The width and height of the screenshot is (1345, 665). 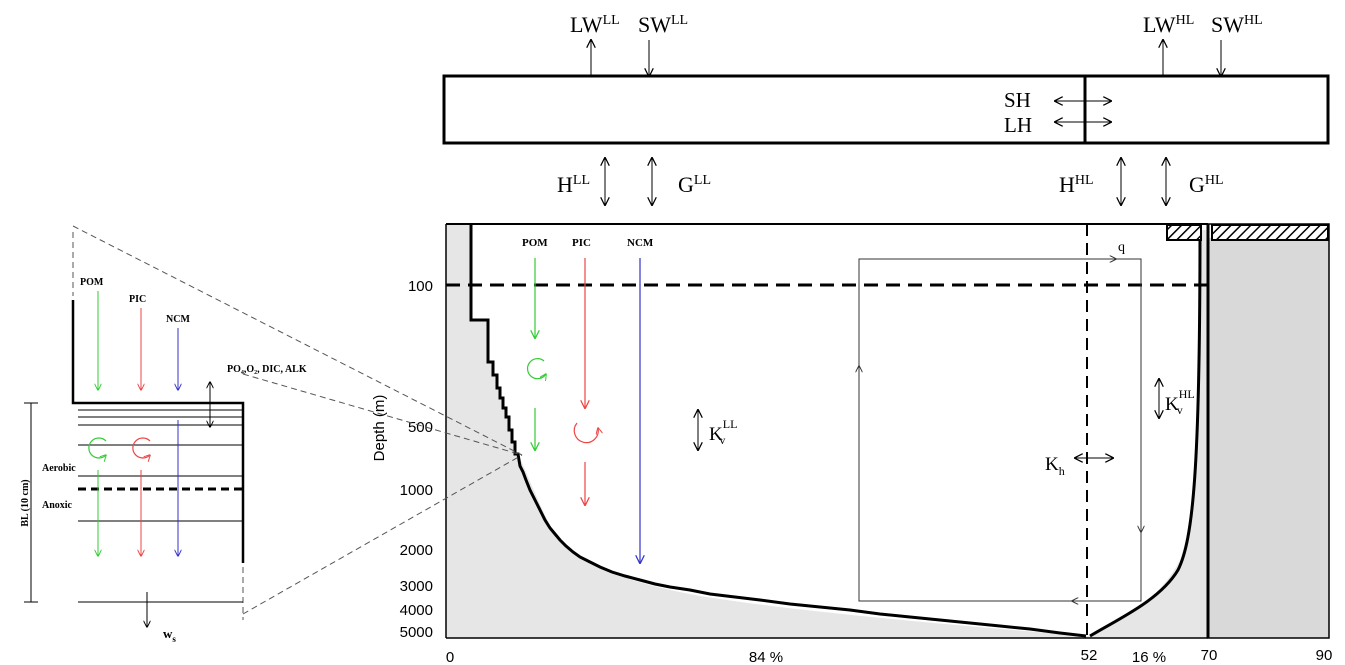 I want to click on depth-tick-2000: 2000, so click(x=416, y=550).